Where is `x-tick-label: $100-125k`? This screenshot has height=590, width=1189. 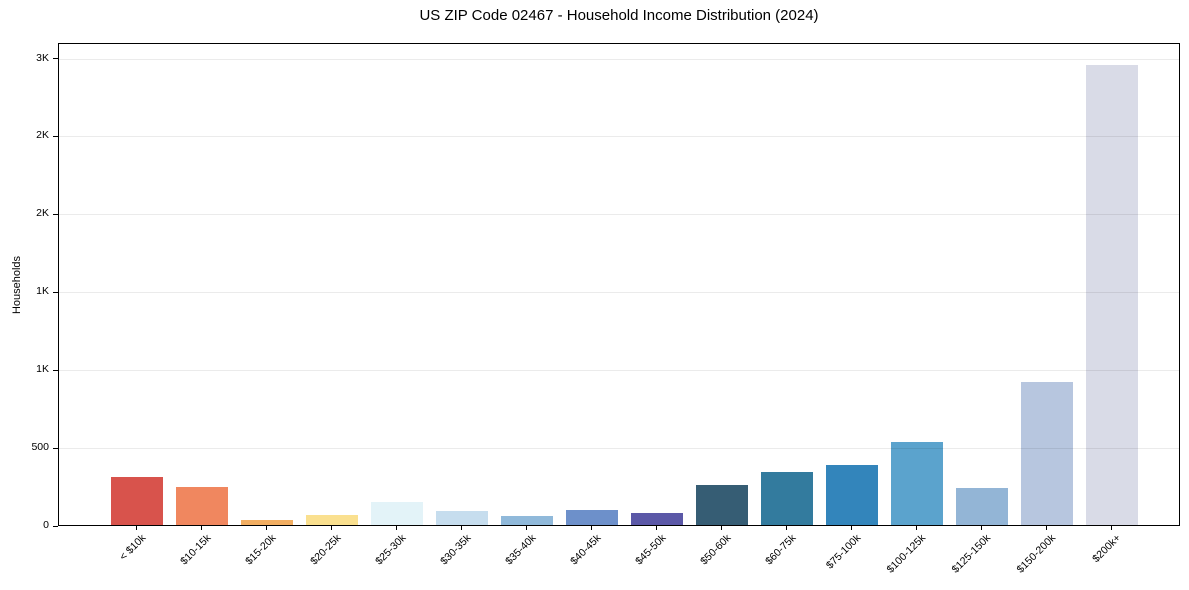
x-tick-label: $100-125k is located at coordinates (906, 554).